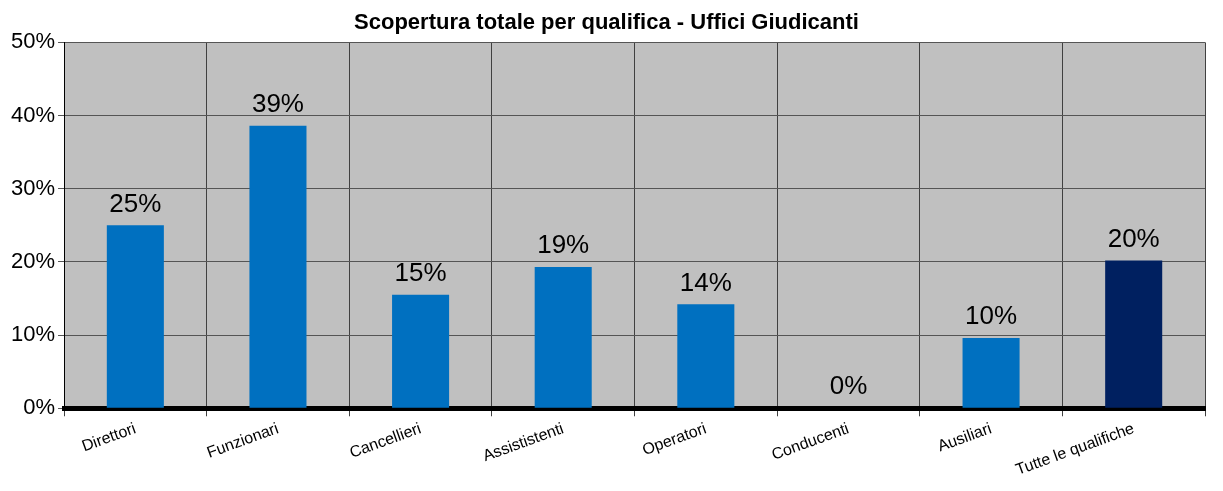 Image resolution: width=1223 pixels, height=491 pixels. I want to click on y-tick-label: 20%, so click(33, 260).